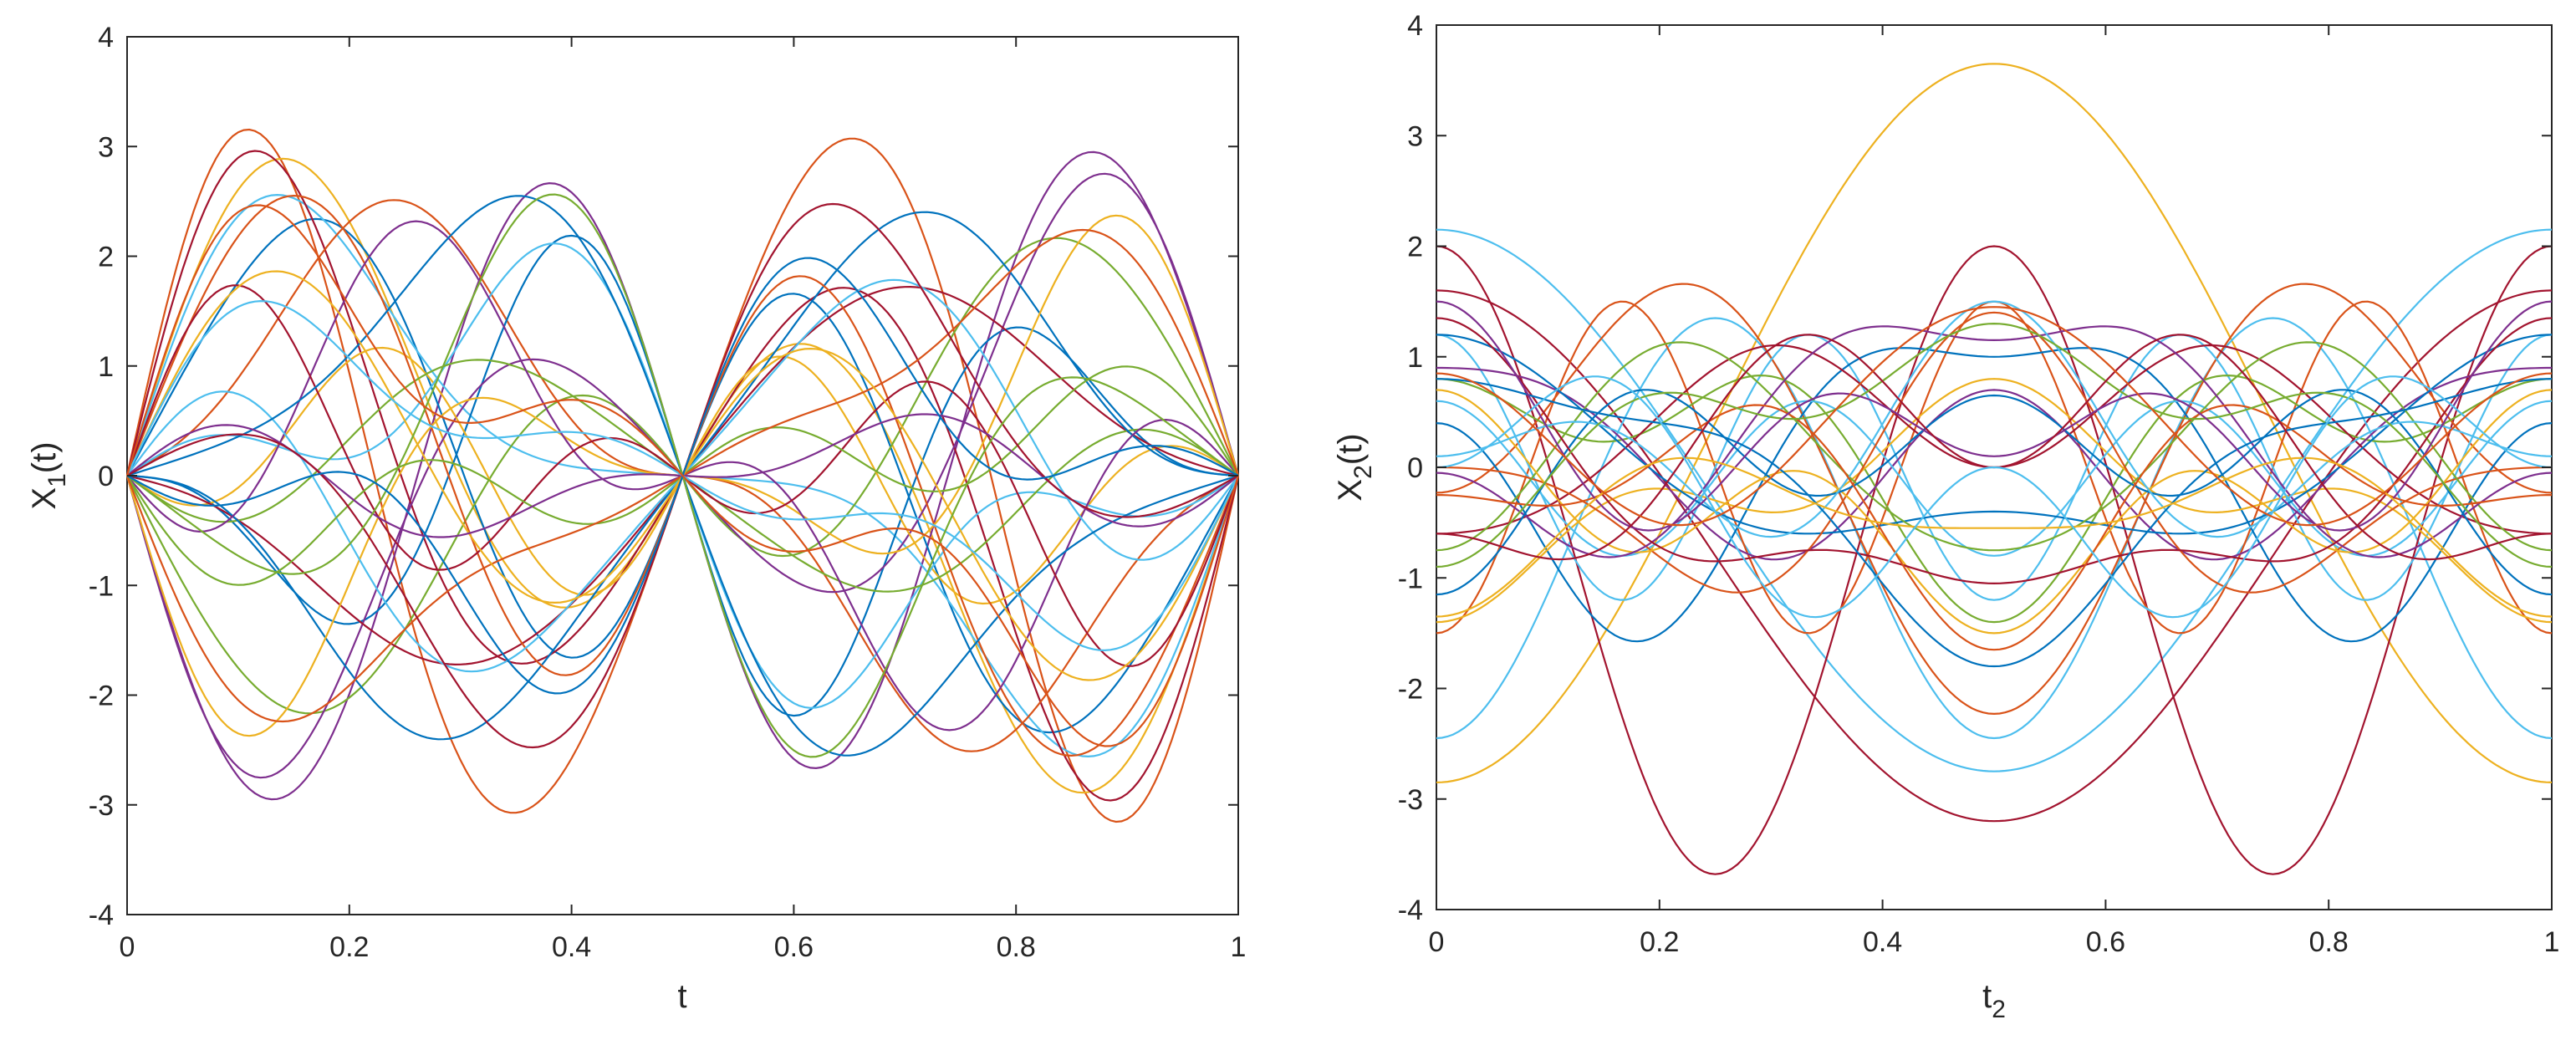 The height and width of the screenshot is (1045, 2576). Describe the element at coordinates (1363, 472) in the screenshot. I see `y-axis-title-right-sub: 2` at that location.